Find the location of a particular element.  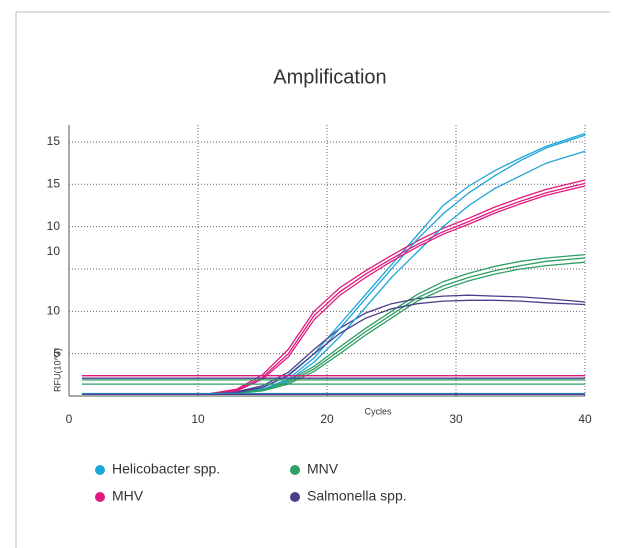

x-tick-label: 20 is located at coordinates (327, 419).